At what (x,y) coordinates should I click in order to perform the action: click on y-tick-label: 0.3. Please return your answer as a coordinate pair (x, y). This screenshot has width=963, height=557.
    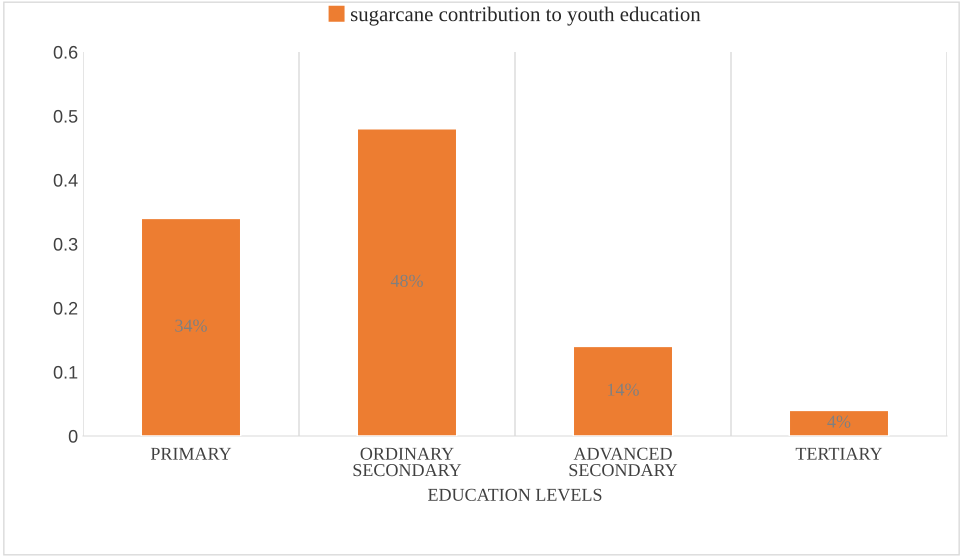
    Looking at the image, I should click on (66, 244).